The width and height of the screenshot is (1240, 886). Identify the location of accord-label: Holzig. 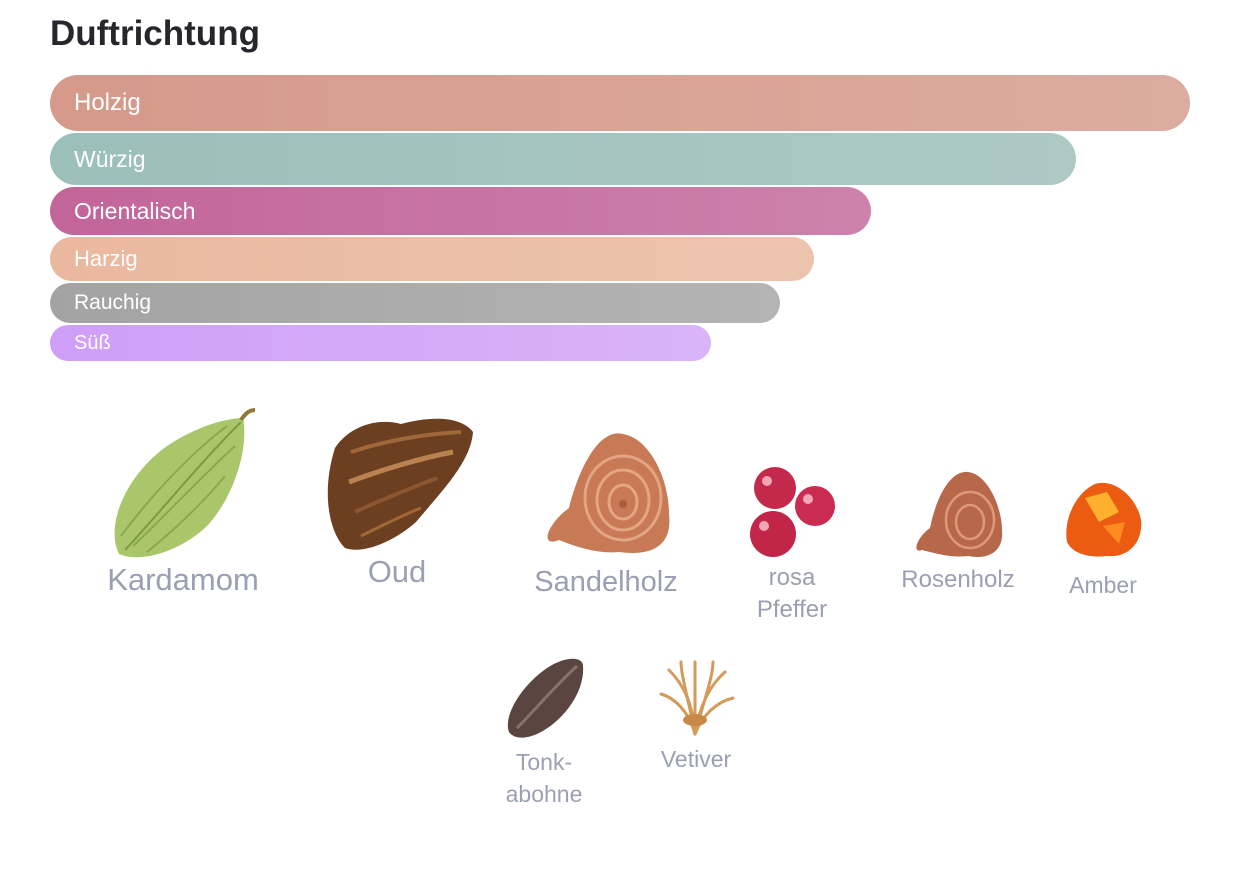
(107, 102).